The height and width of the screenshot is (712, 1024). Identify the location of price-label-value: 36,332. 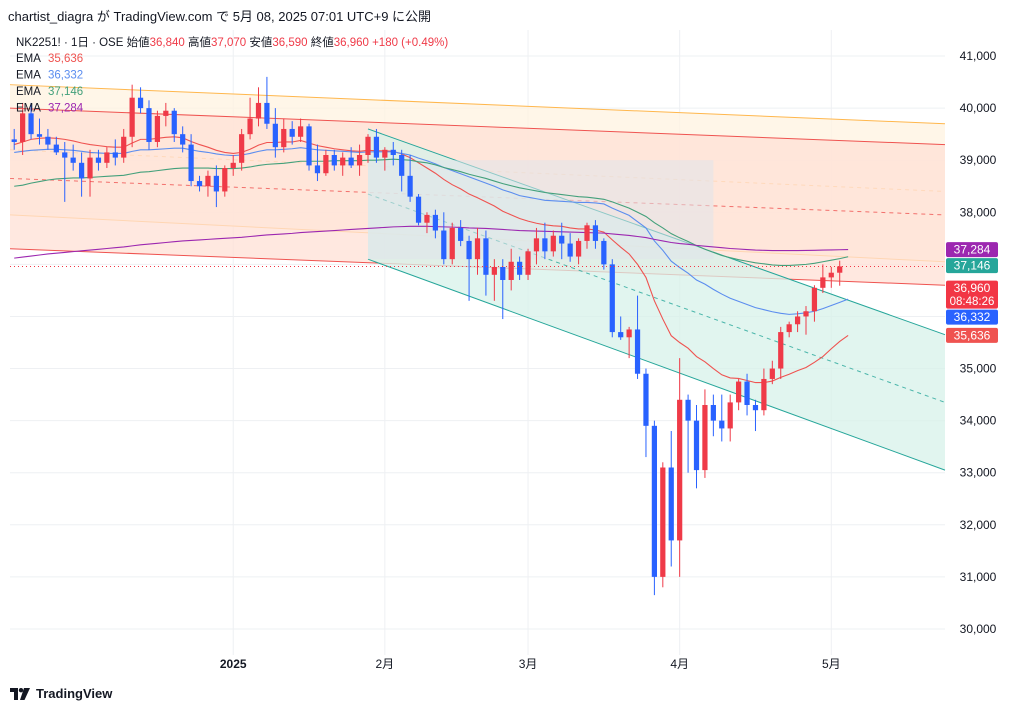
(972, 317).